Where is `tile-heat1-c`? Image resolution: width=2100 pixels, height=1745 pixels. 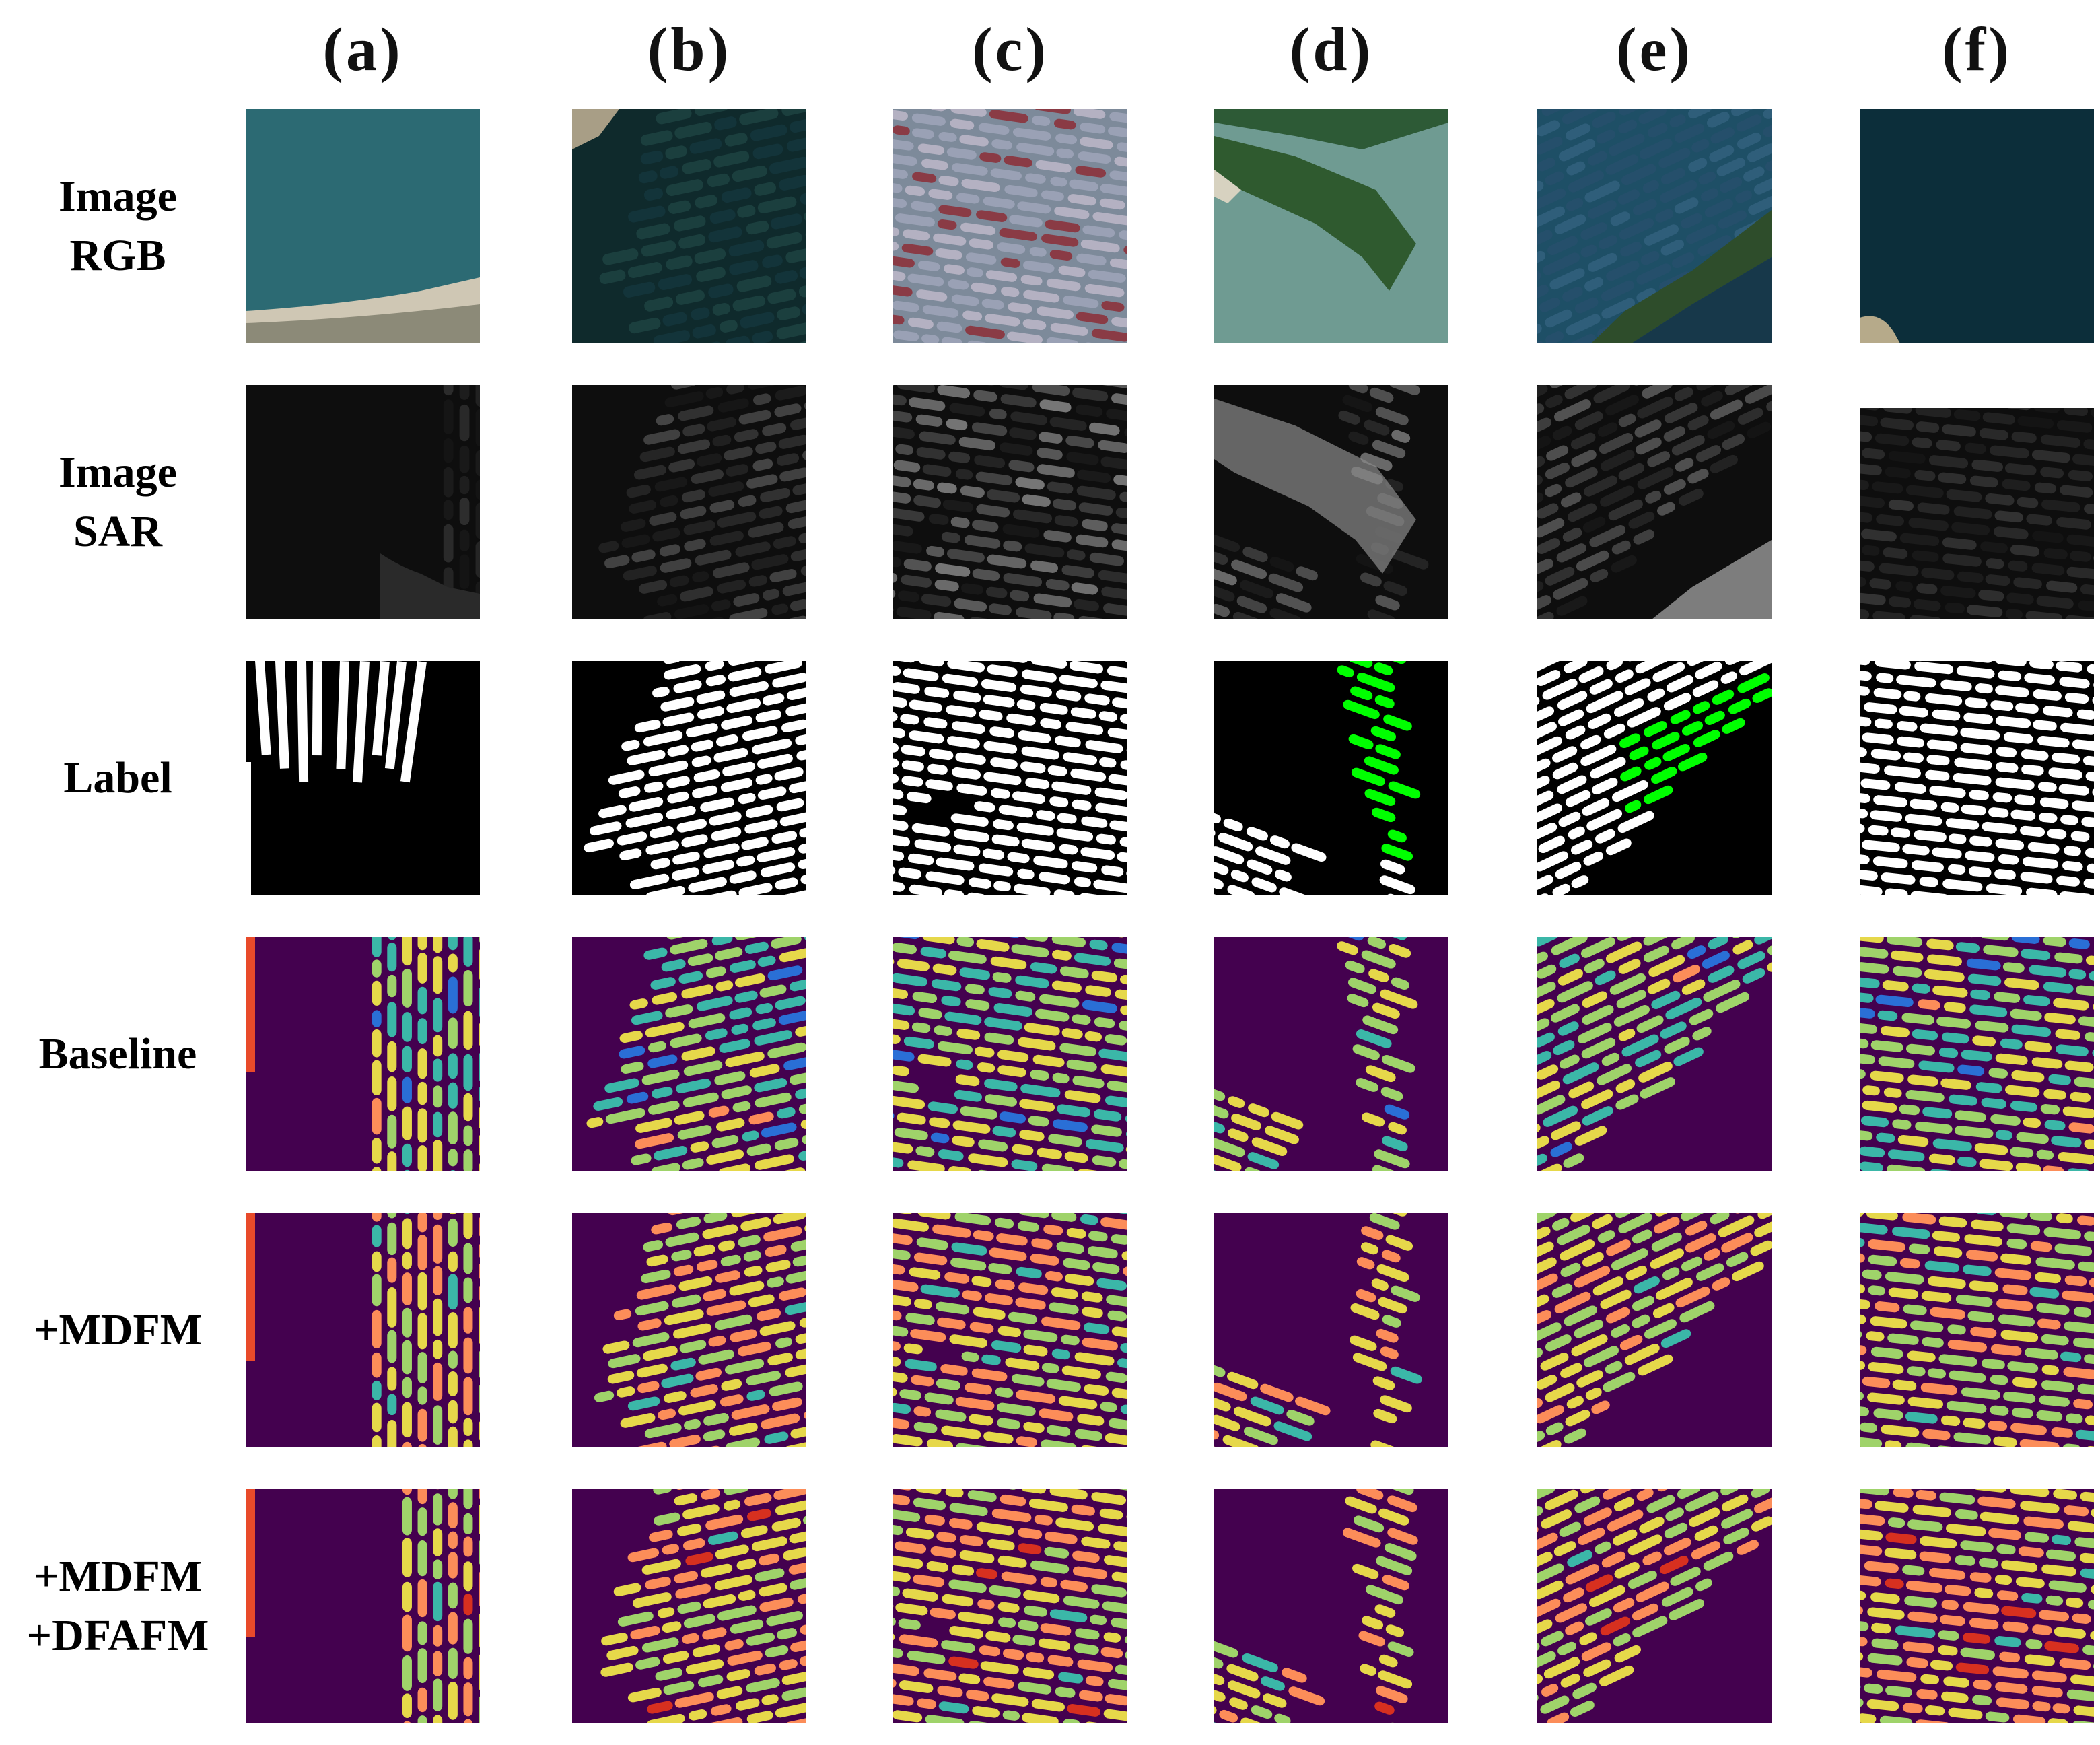 tile-heat1-c is located at coordinates (1010, 1054).